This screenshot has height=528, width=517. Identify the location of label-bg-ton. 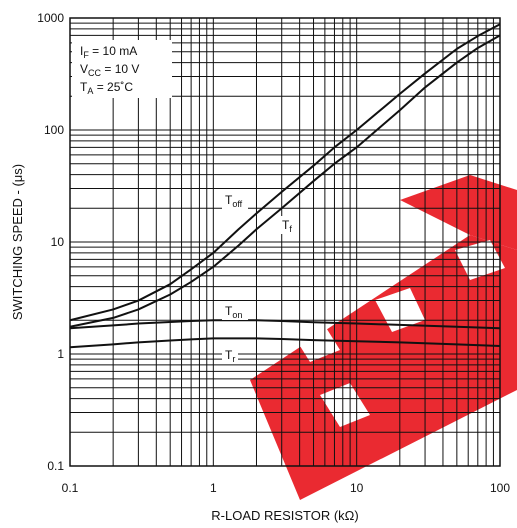
(235, 311).